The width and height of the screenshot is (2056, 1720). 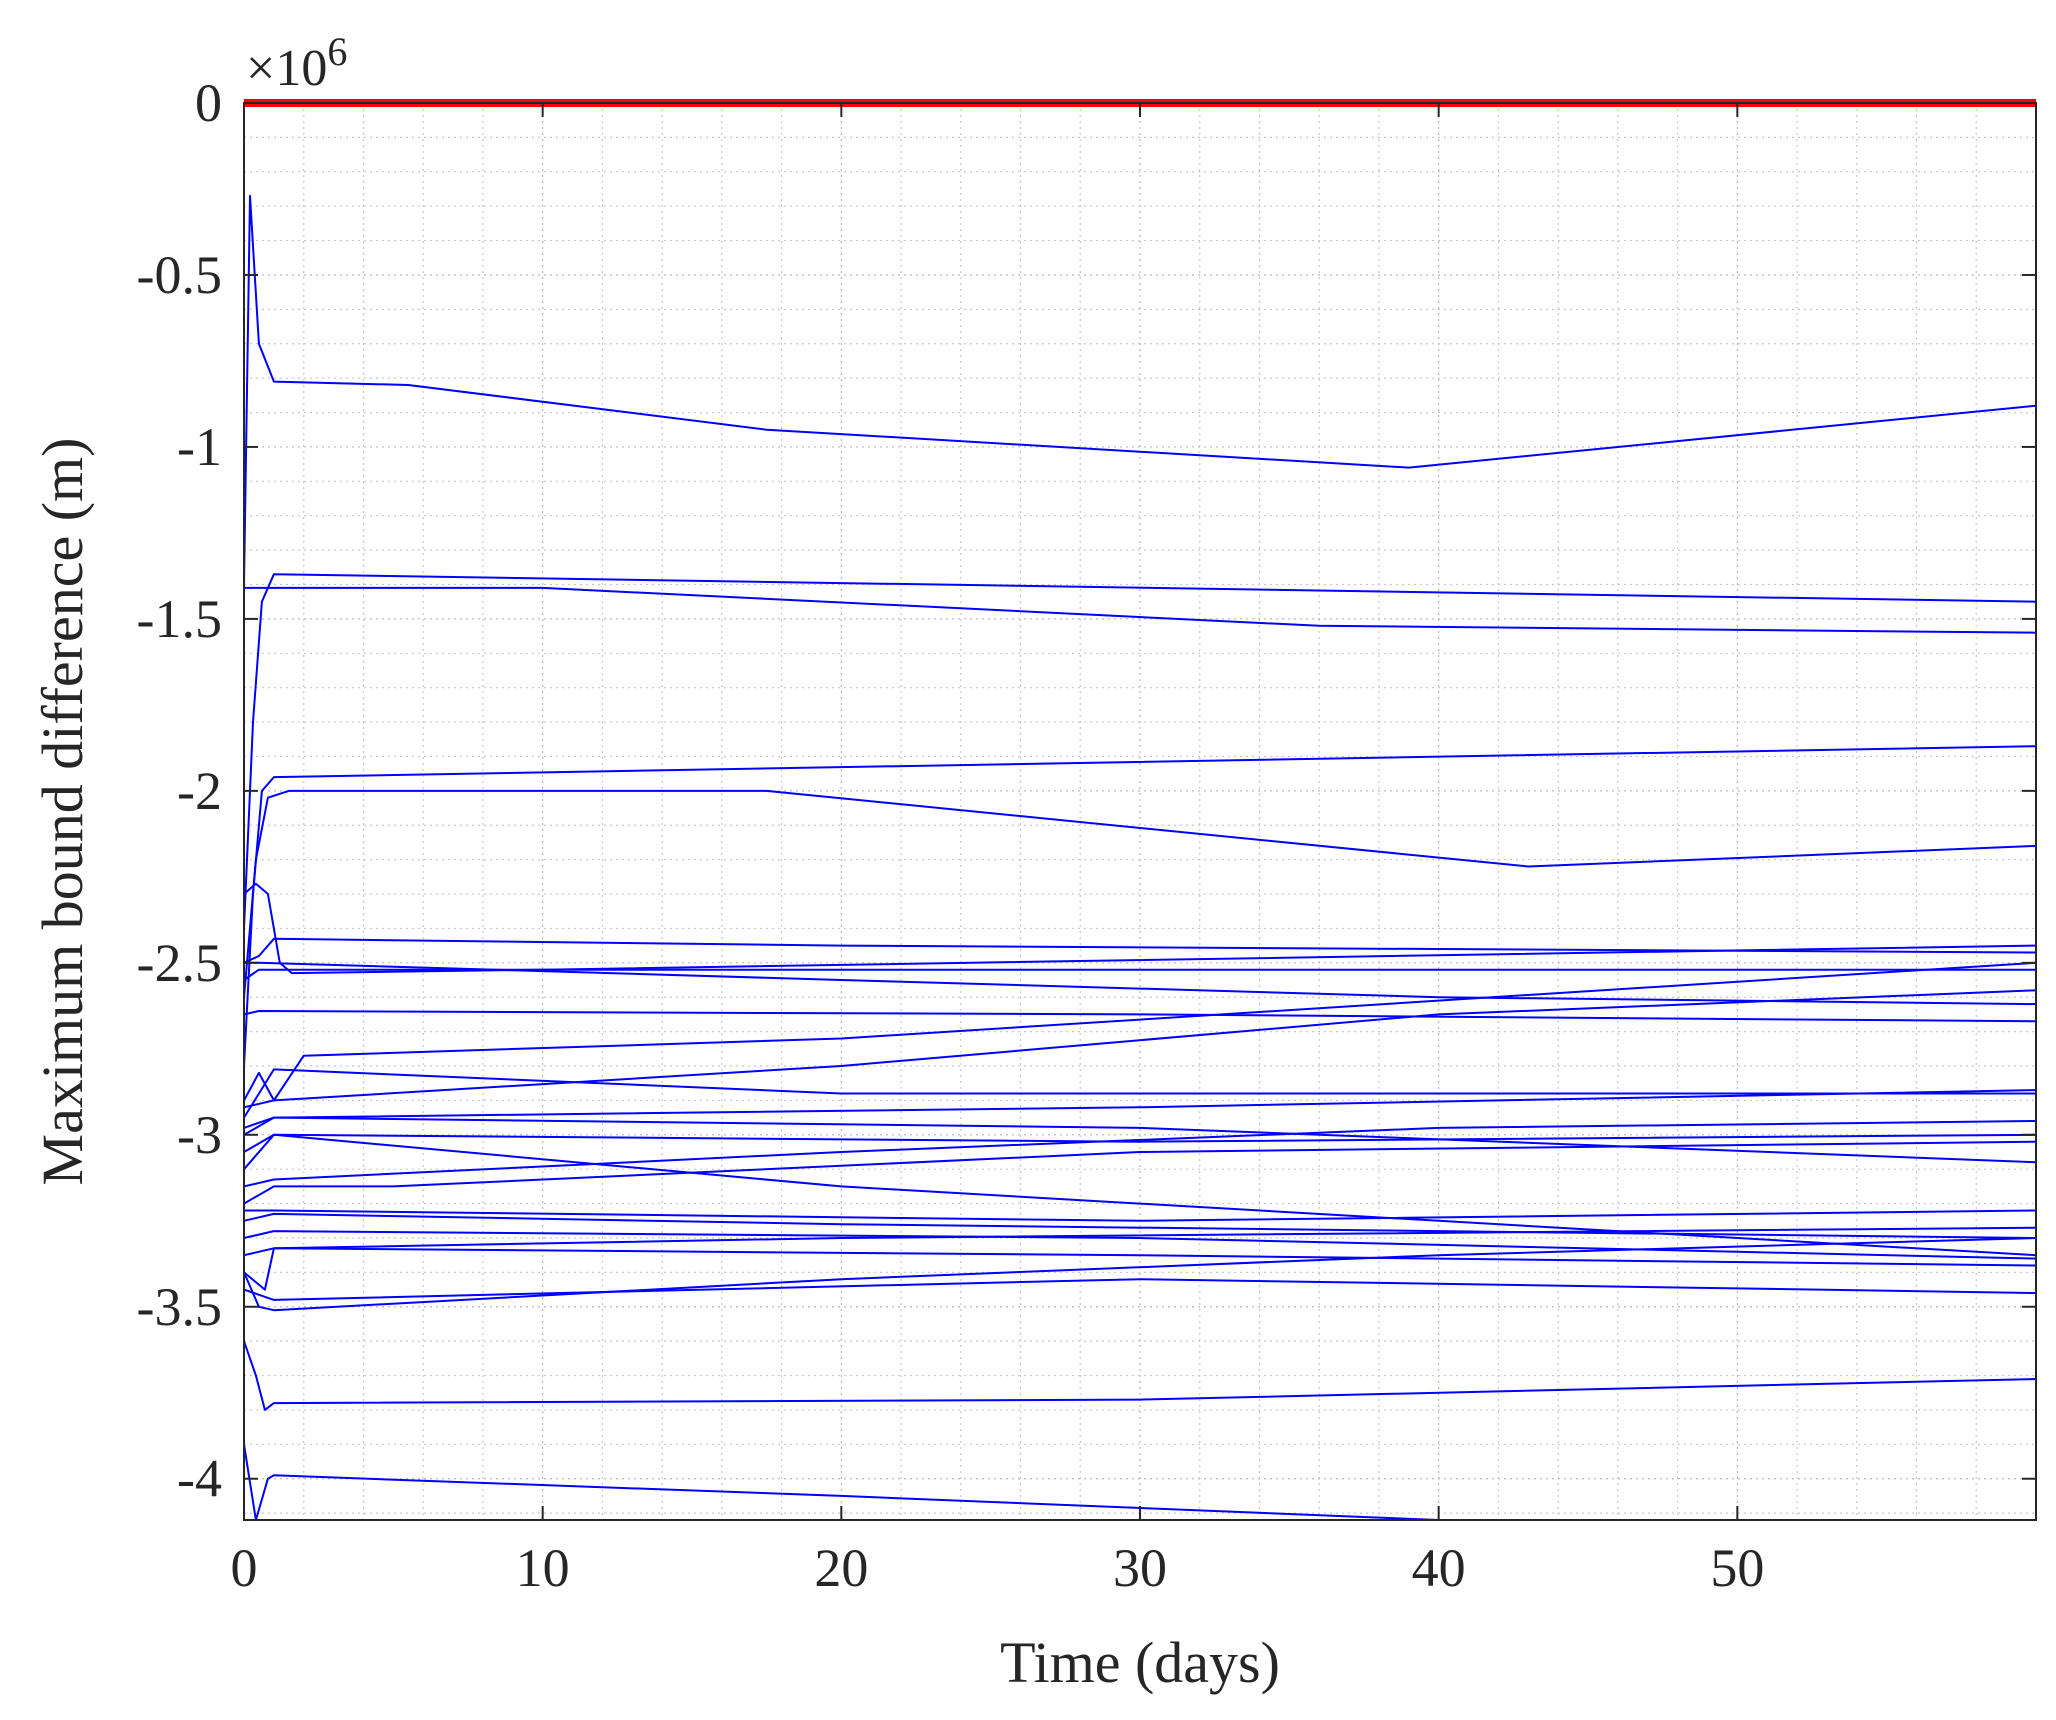 I want to click on y-tick-label: -4, so click(x=199, y=1479).